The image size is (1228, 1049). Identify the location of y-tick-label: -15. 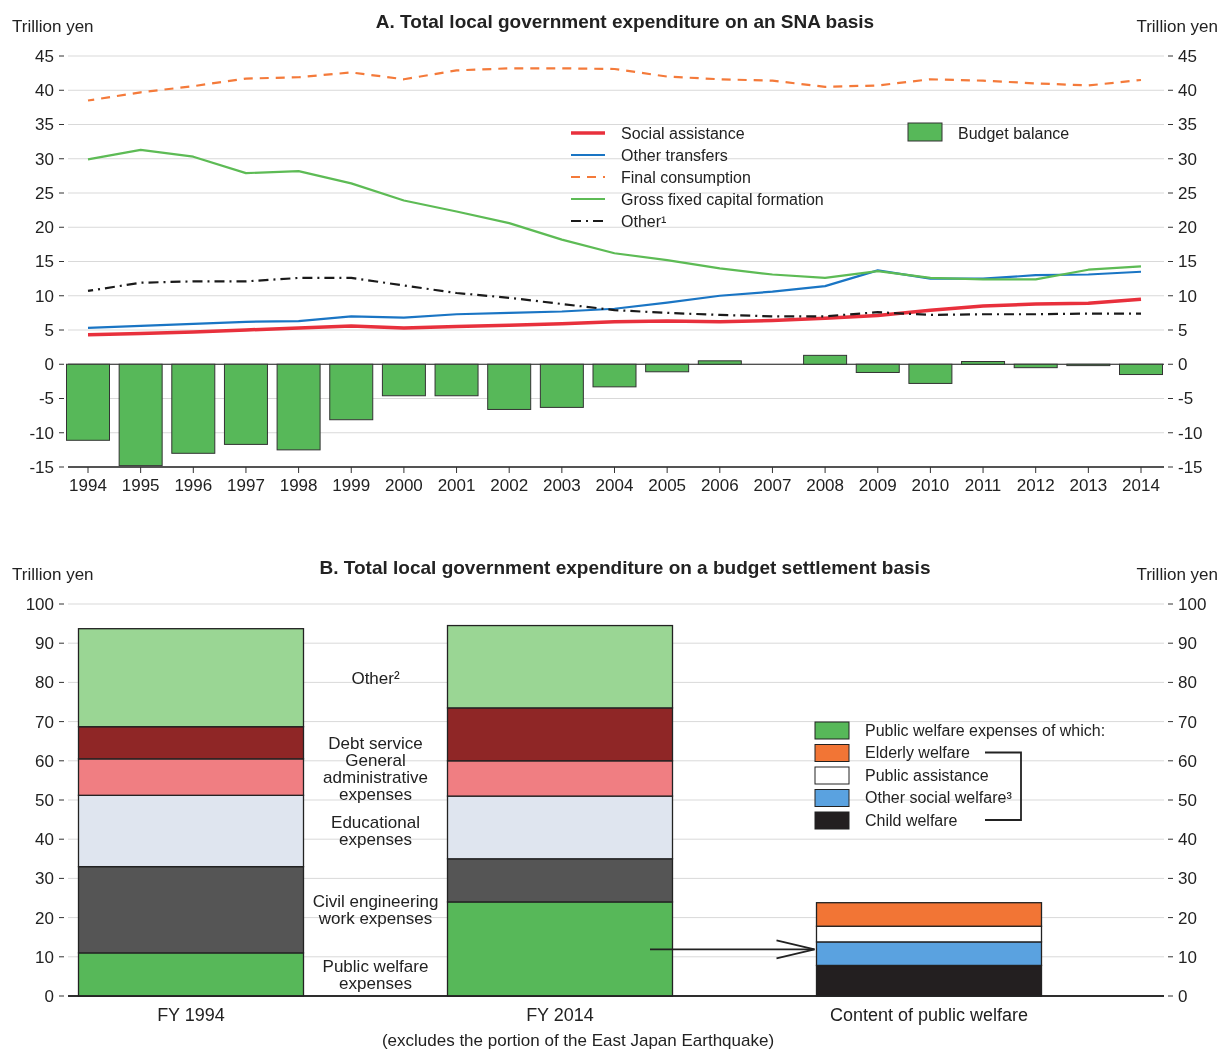
(41, 467).